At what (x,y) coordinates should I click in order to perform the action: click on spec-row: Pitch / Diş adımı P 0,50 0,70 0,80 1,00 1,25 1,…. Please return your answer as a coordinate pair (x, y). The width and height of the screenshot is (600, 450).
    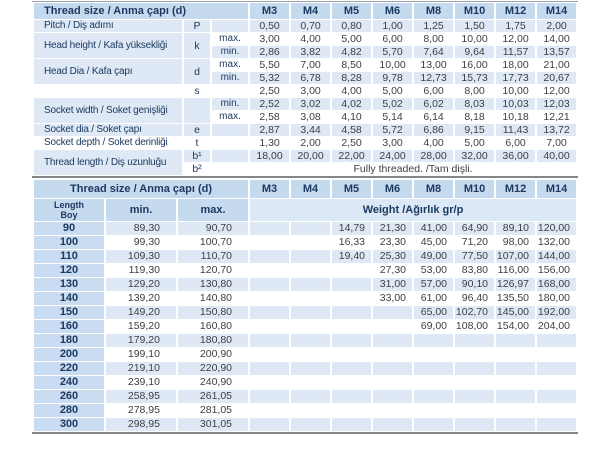
    Looking at the image, I should click on (305, 26).